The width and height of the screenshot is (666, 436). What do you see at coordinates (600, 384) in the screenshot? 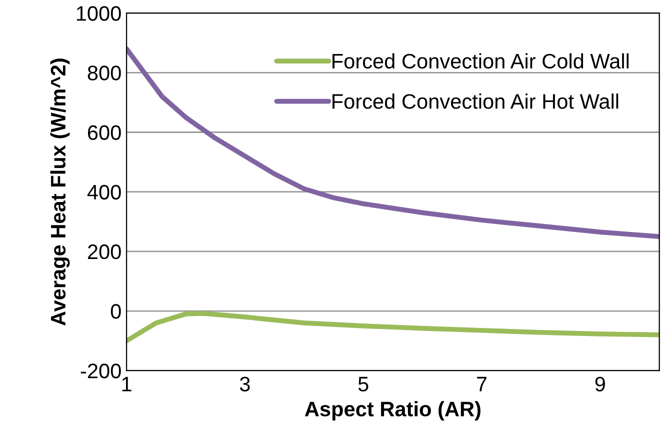
I see `x-tick-label: 9` at bounding box center [600, 384].